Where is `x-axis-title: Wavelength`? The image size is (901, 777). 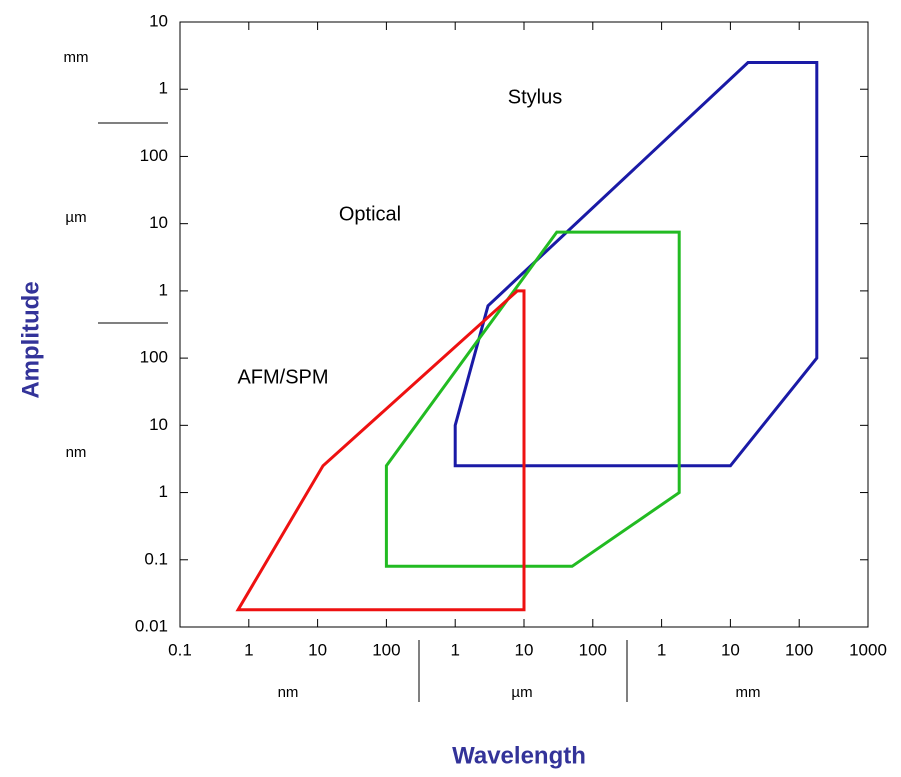 x-axis-title: Wavelength is located at coordinates (519, 755).